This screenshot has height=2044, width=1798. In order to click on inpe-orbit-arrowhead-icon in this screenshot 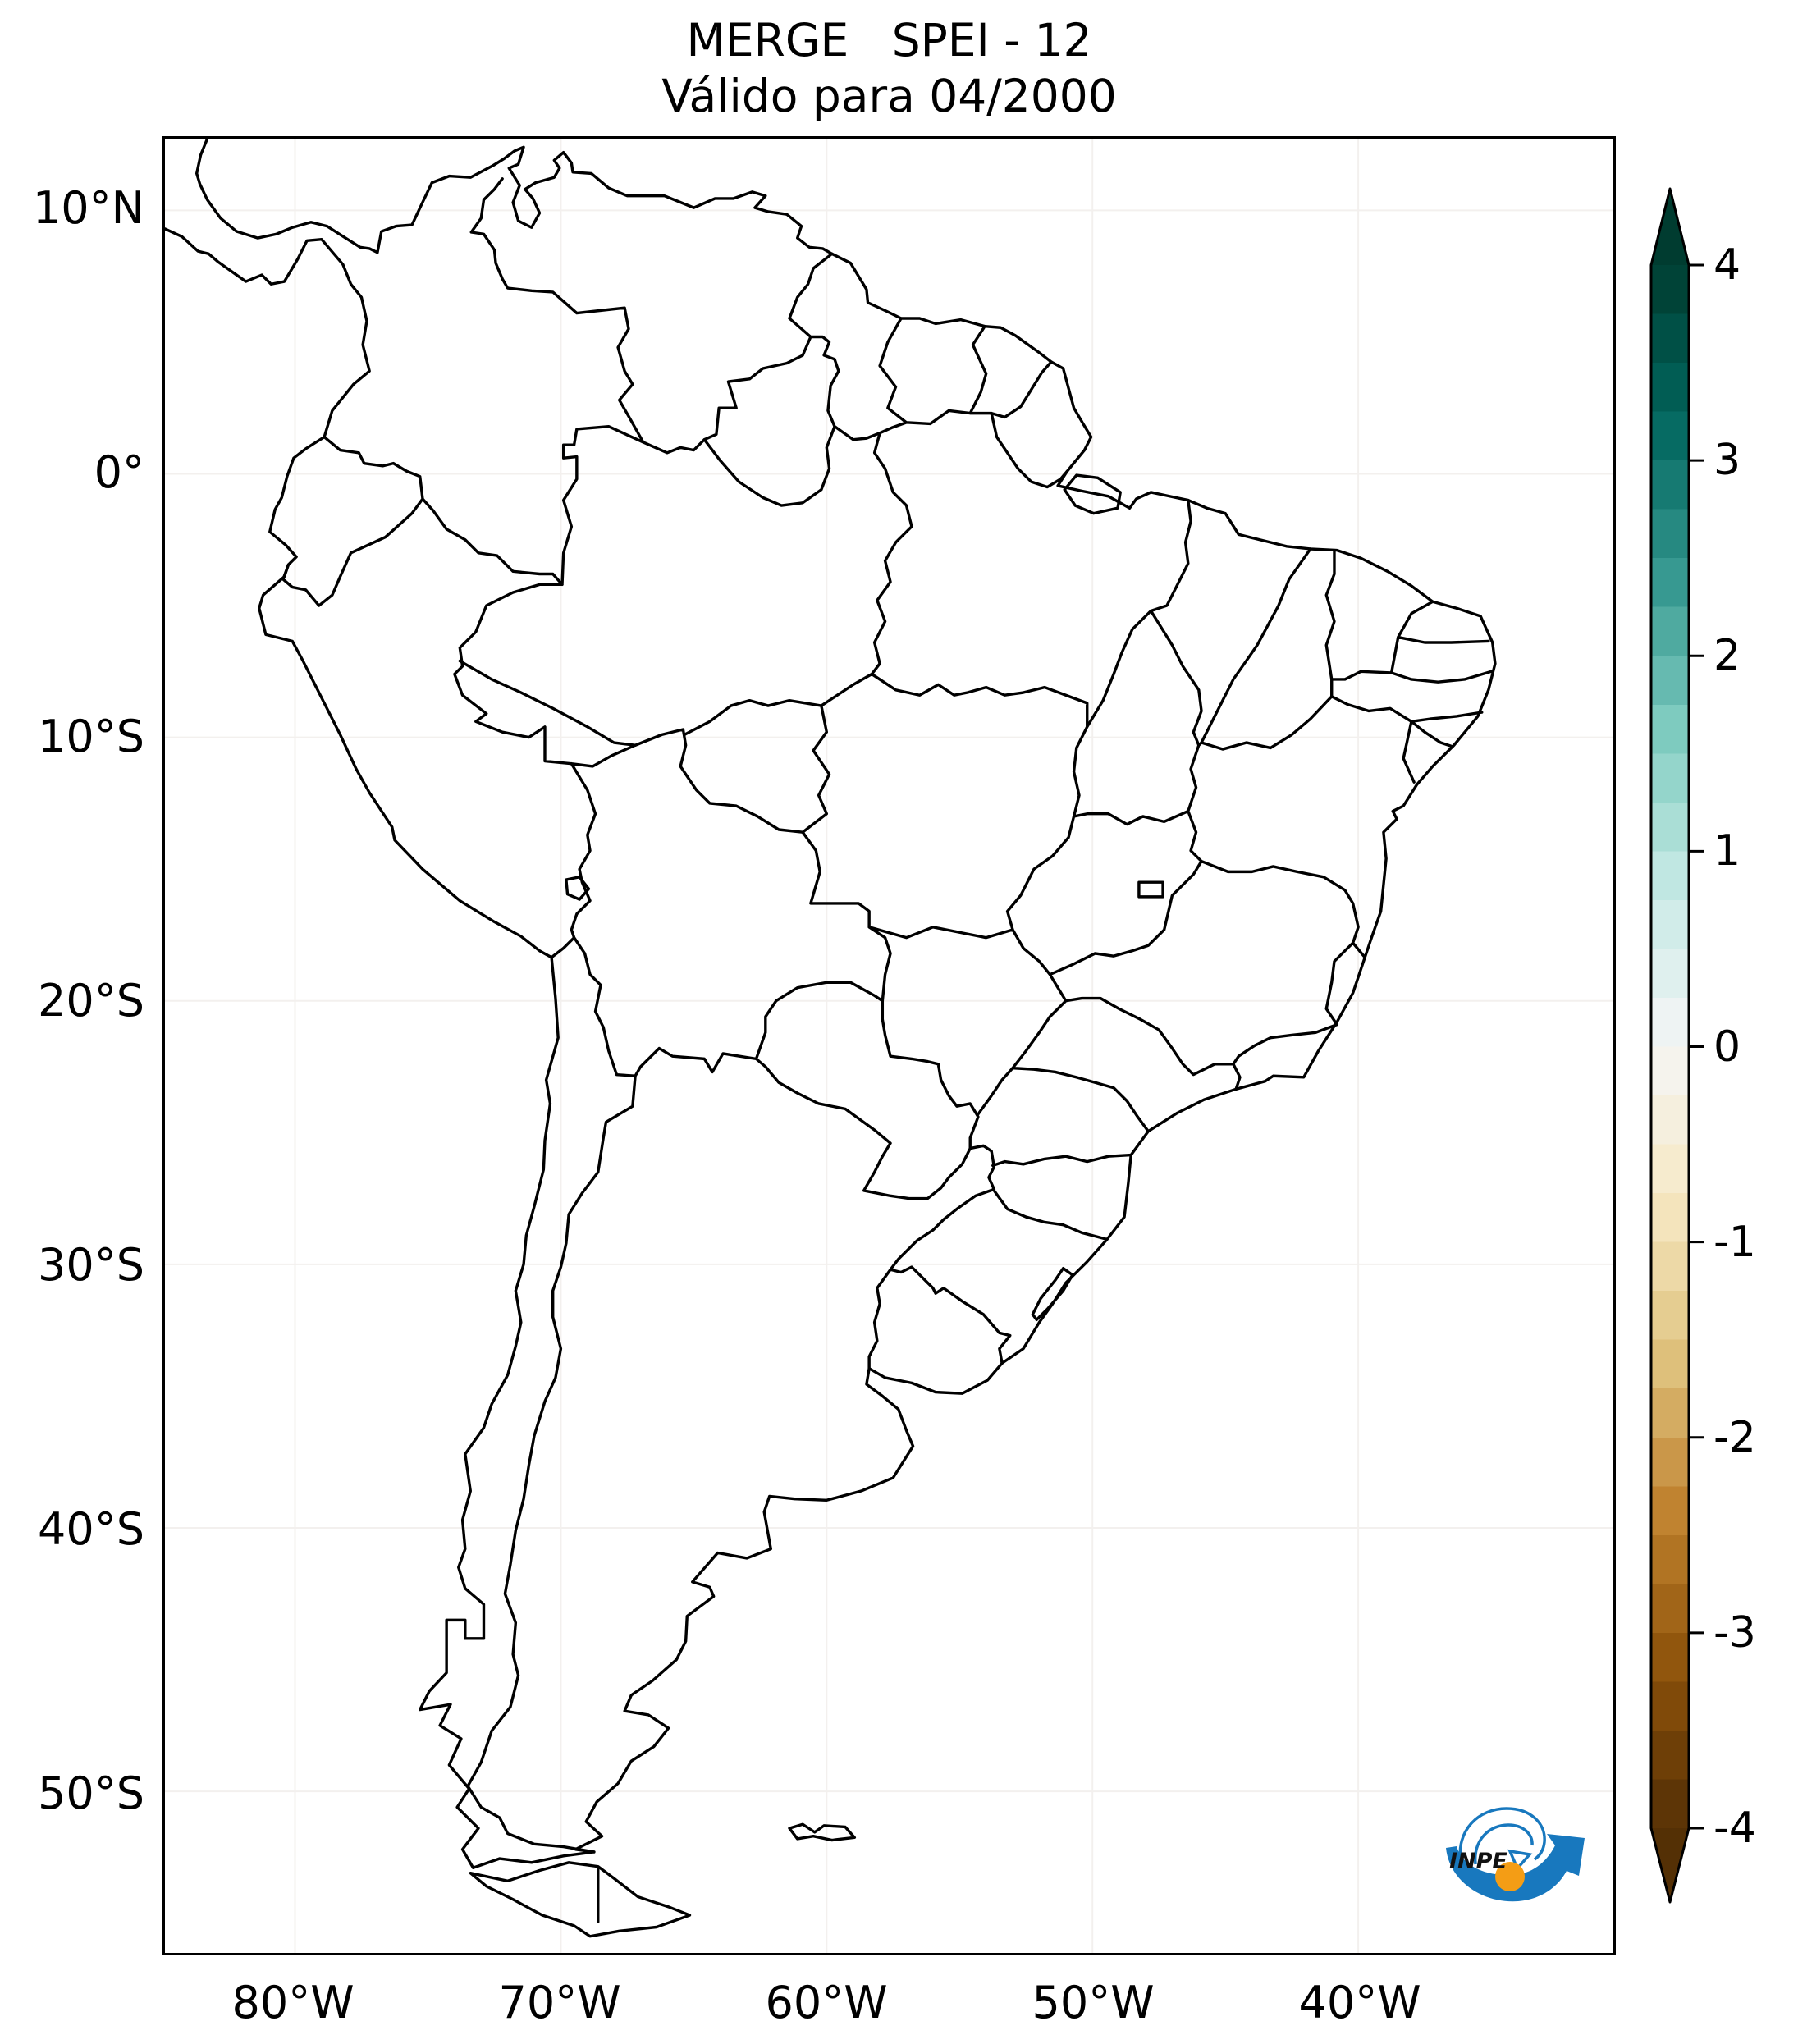, I will do `click(1520, 1860)`.